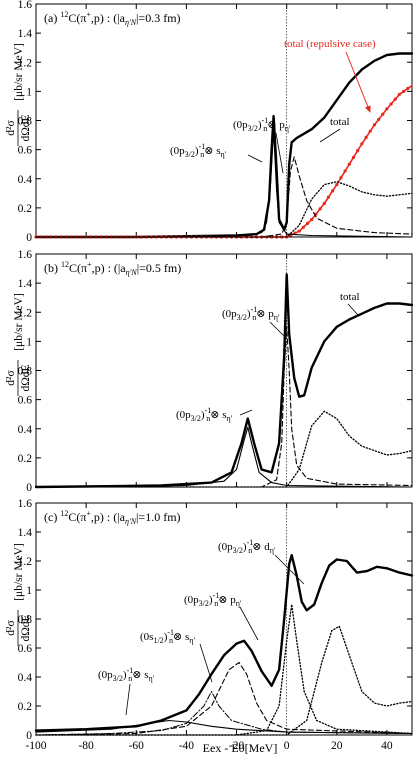 This screenshot has width=415, height=758. I want to click on svg-text: total (repulsive case), so click(330, 44).